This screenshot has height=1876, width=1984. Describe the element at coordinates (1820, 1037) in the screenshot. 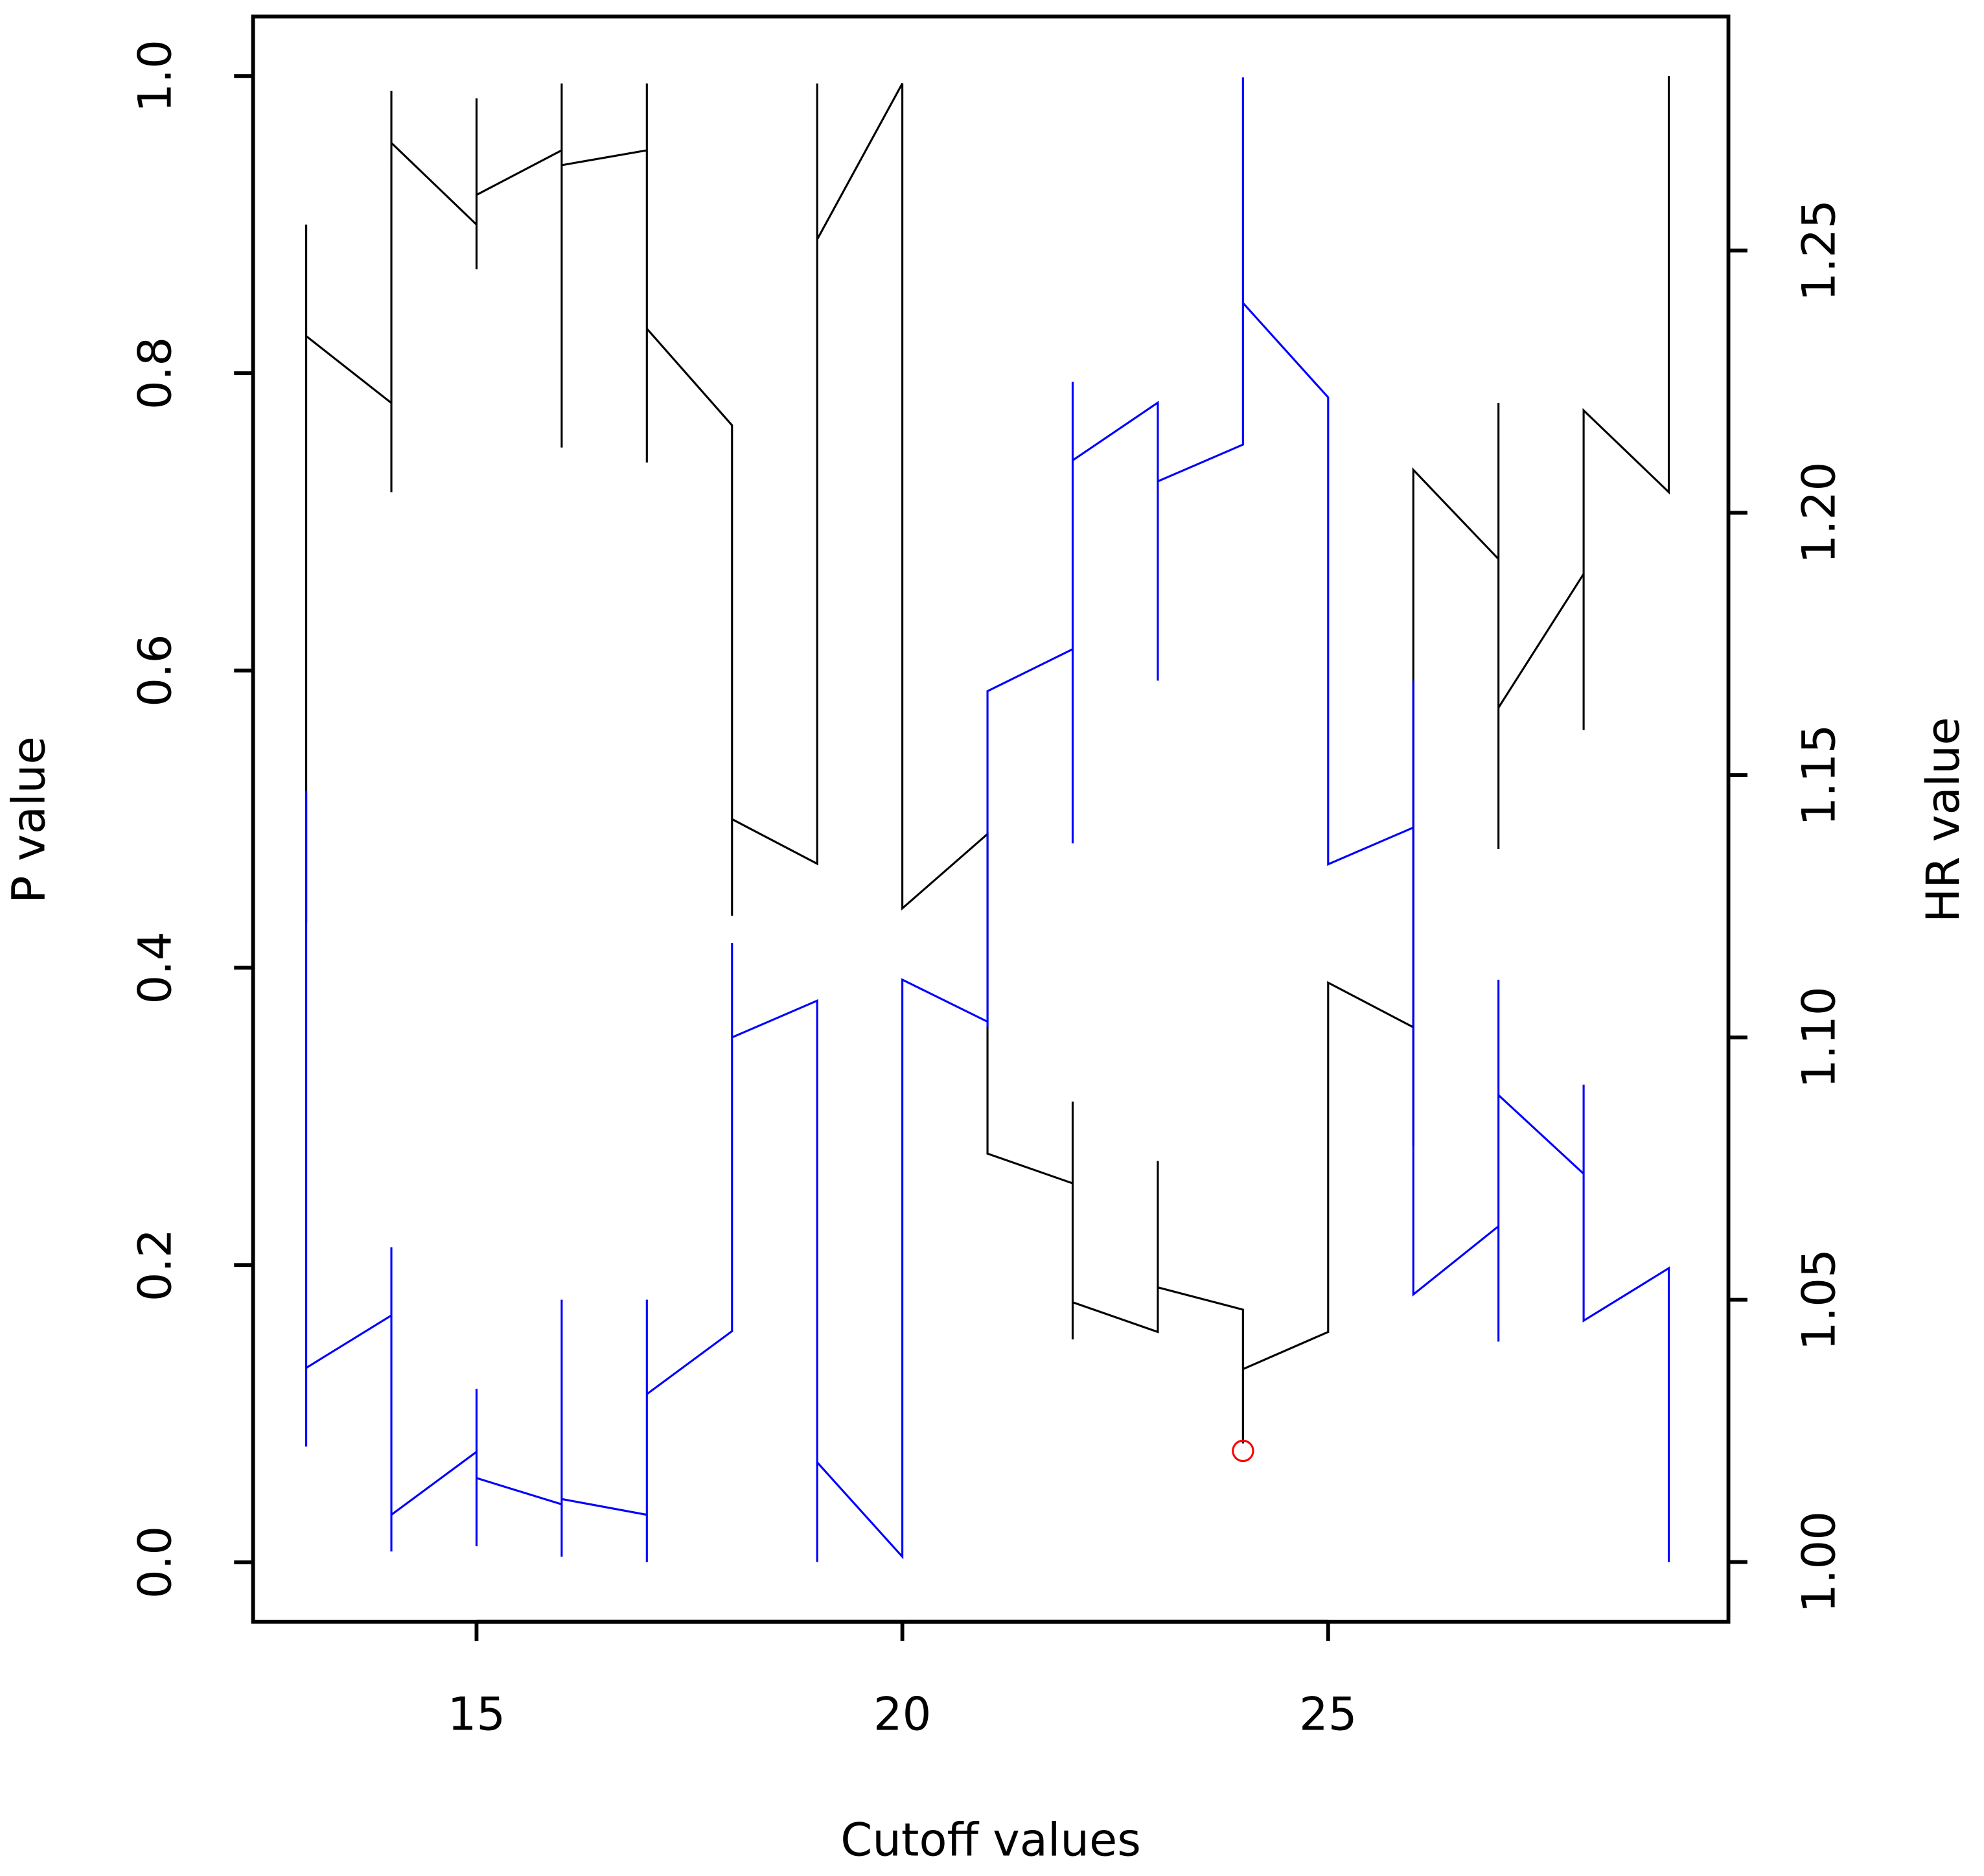

I see `y2-tick-label: 1.10` at that location.